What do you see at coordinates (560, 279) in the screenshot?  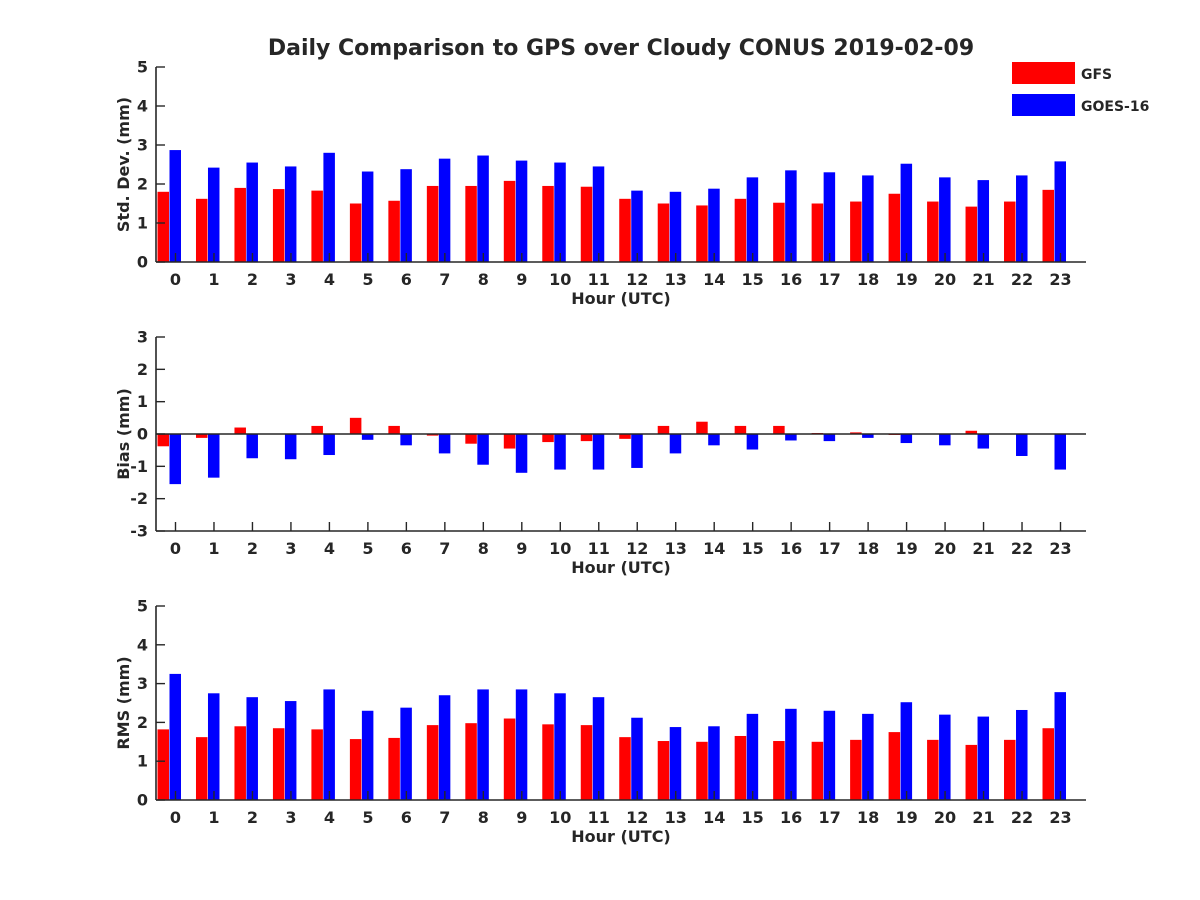 I see `std-dev-x-tick-label: 10` at bounding box center [560, 279].